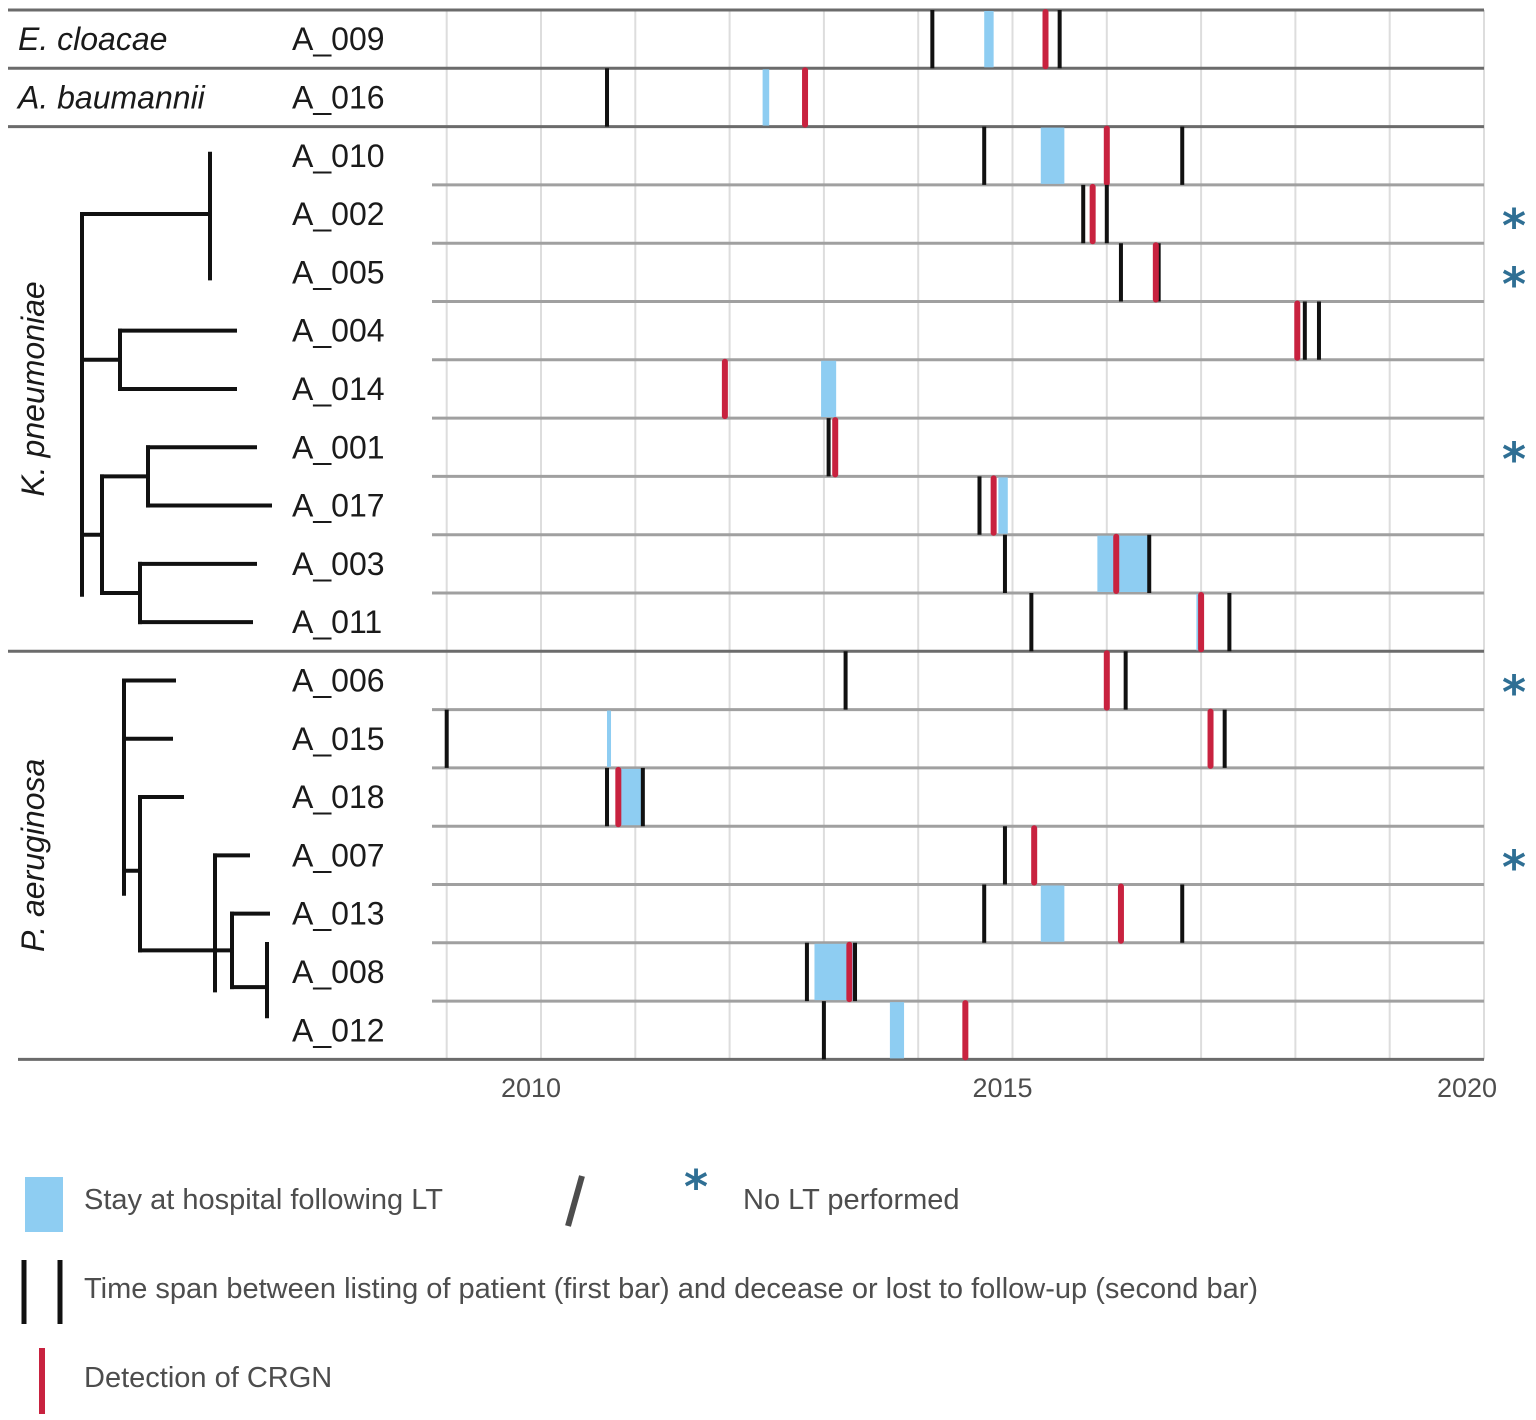 Image resolution: width=1536 pixels, height=1420 pixels. I want to click on x-tick-label: 2015, so click(1002, 1088).